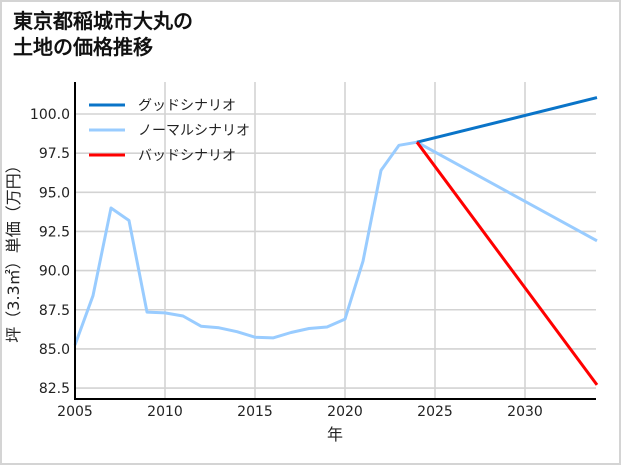 The width and height of the screenshot is (621, 465). I want to click on y-tick-label: 95.0, so click(54, 193).